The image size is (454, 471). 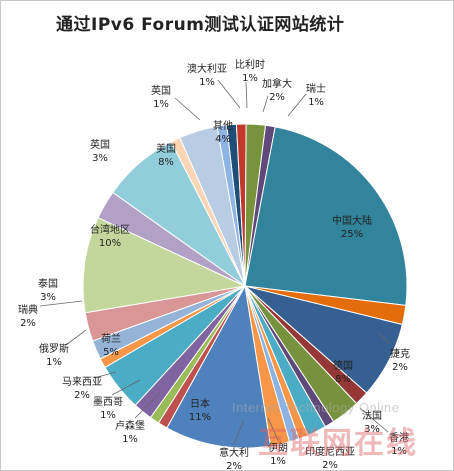 What do you see at coordinates (200, 417) in the screenshot?
I see `slice-percent: 11%` at bounding box center [200, 417].